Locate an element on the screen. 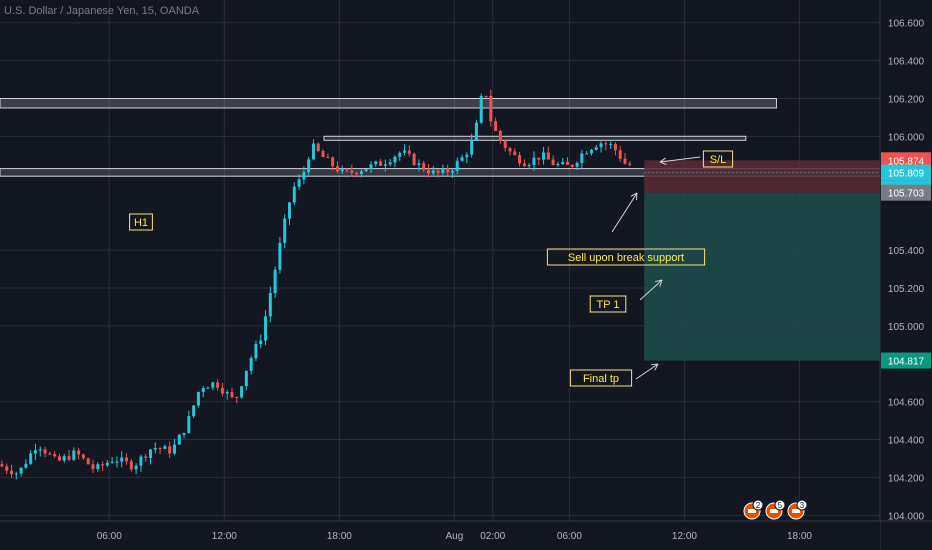 This screenshot has width=932, height=550. final-target-label: Final tp is located at coordinates (601, 379).